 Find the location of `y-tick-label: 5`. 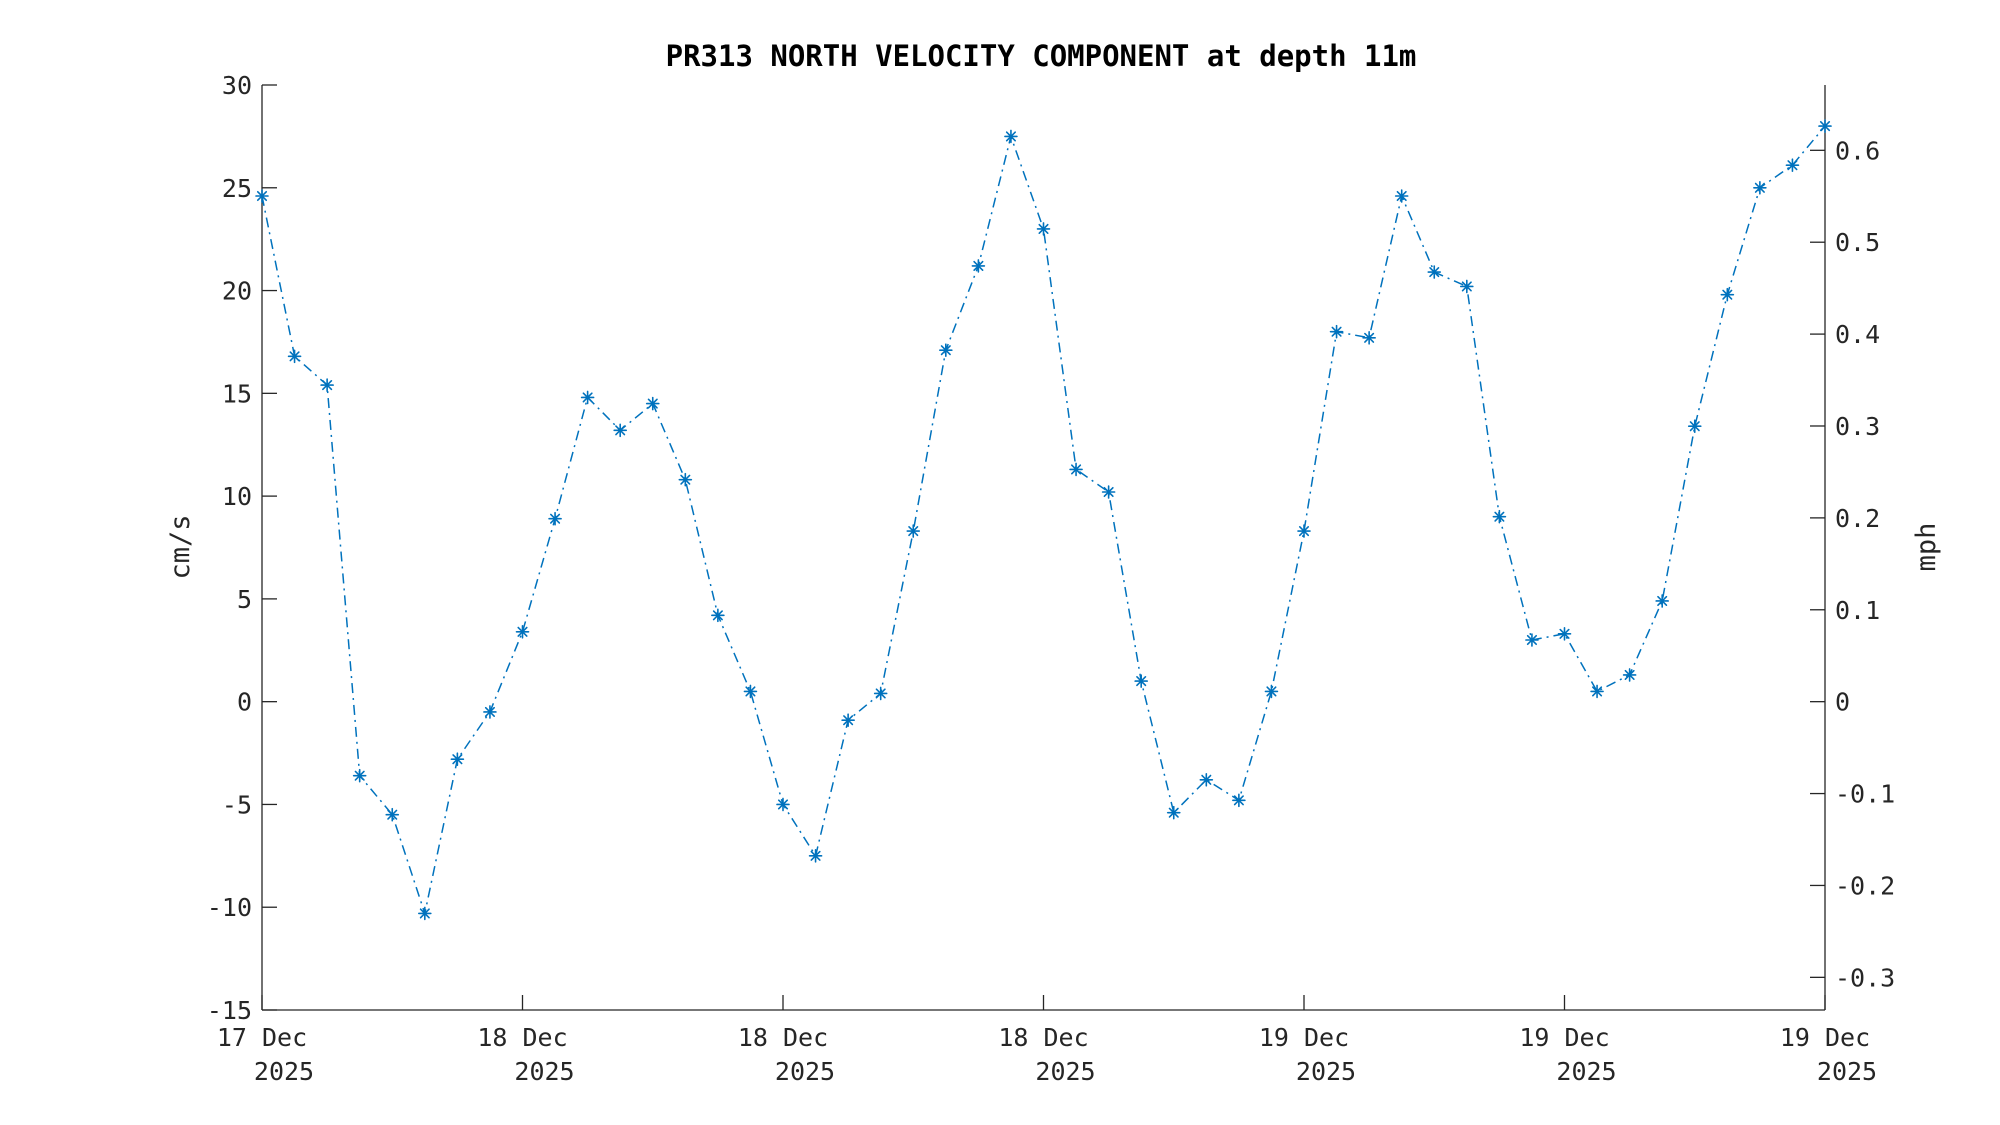

y-tick-label: 5 is located at coordinates (244, 599).